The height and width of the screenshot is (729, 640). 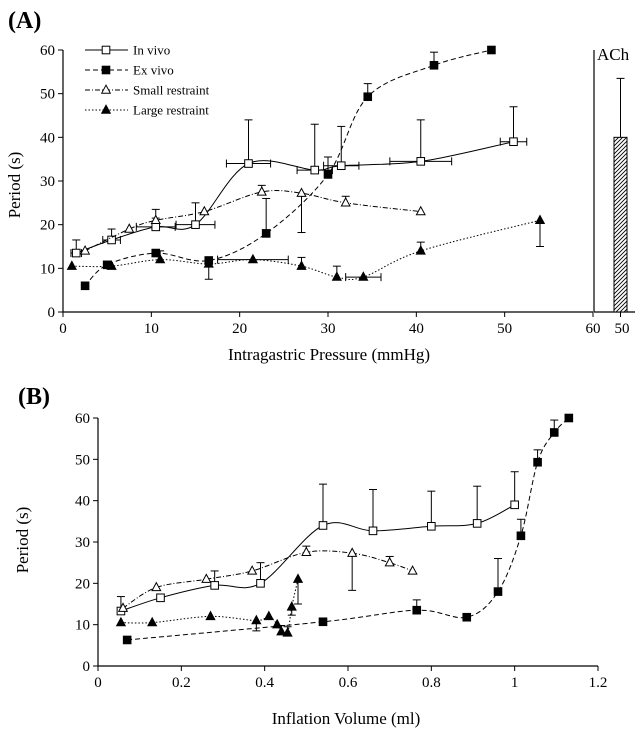 I want to click on panel-b-open-square-line, so click(x=317, y=558).